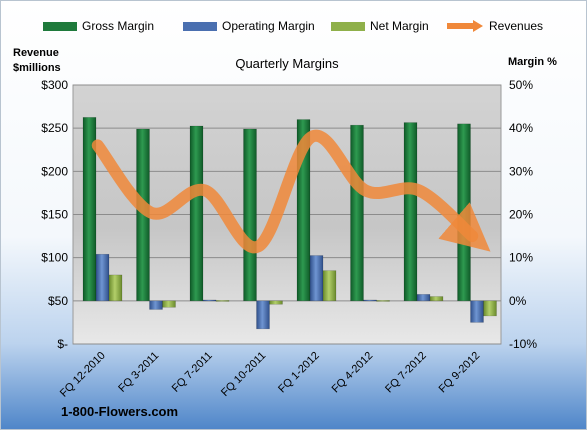 This screenshot has height=431, width=587. What do you see at coordinates (54, 258) in the screenshot?
I see `y-left-tick-label: $100` at bounding box center [54, 258].